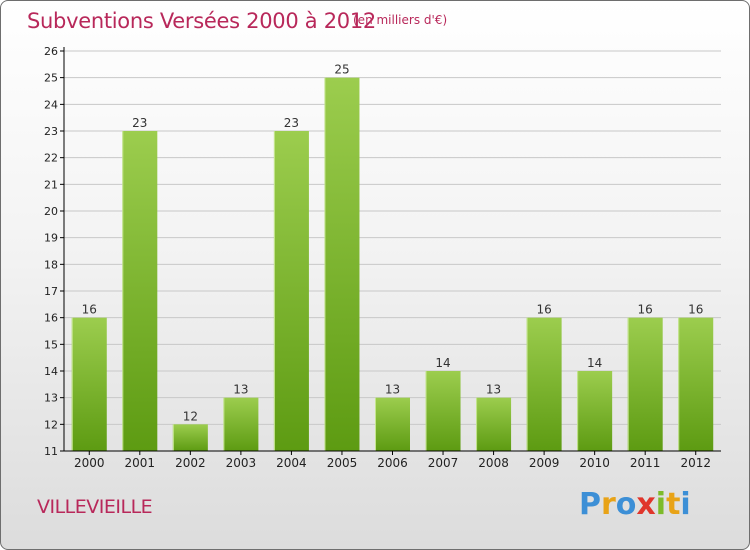 This screenshot has height=550, width=750. I want to click on y-tick-label: 25, so click(51, 78).